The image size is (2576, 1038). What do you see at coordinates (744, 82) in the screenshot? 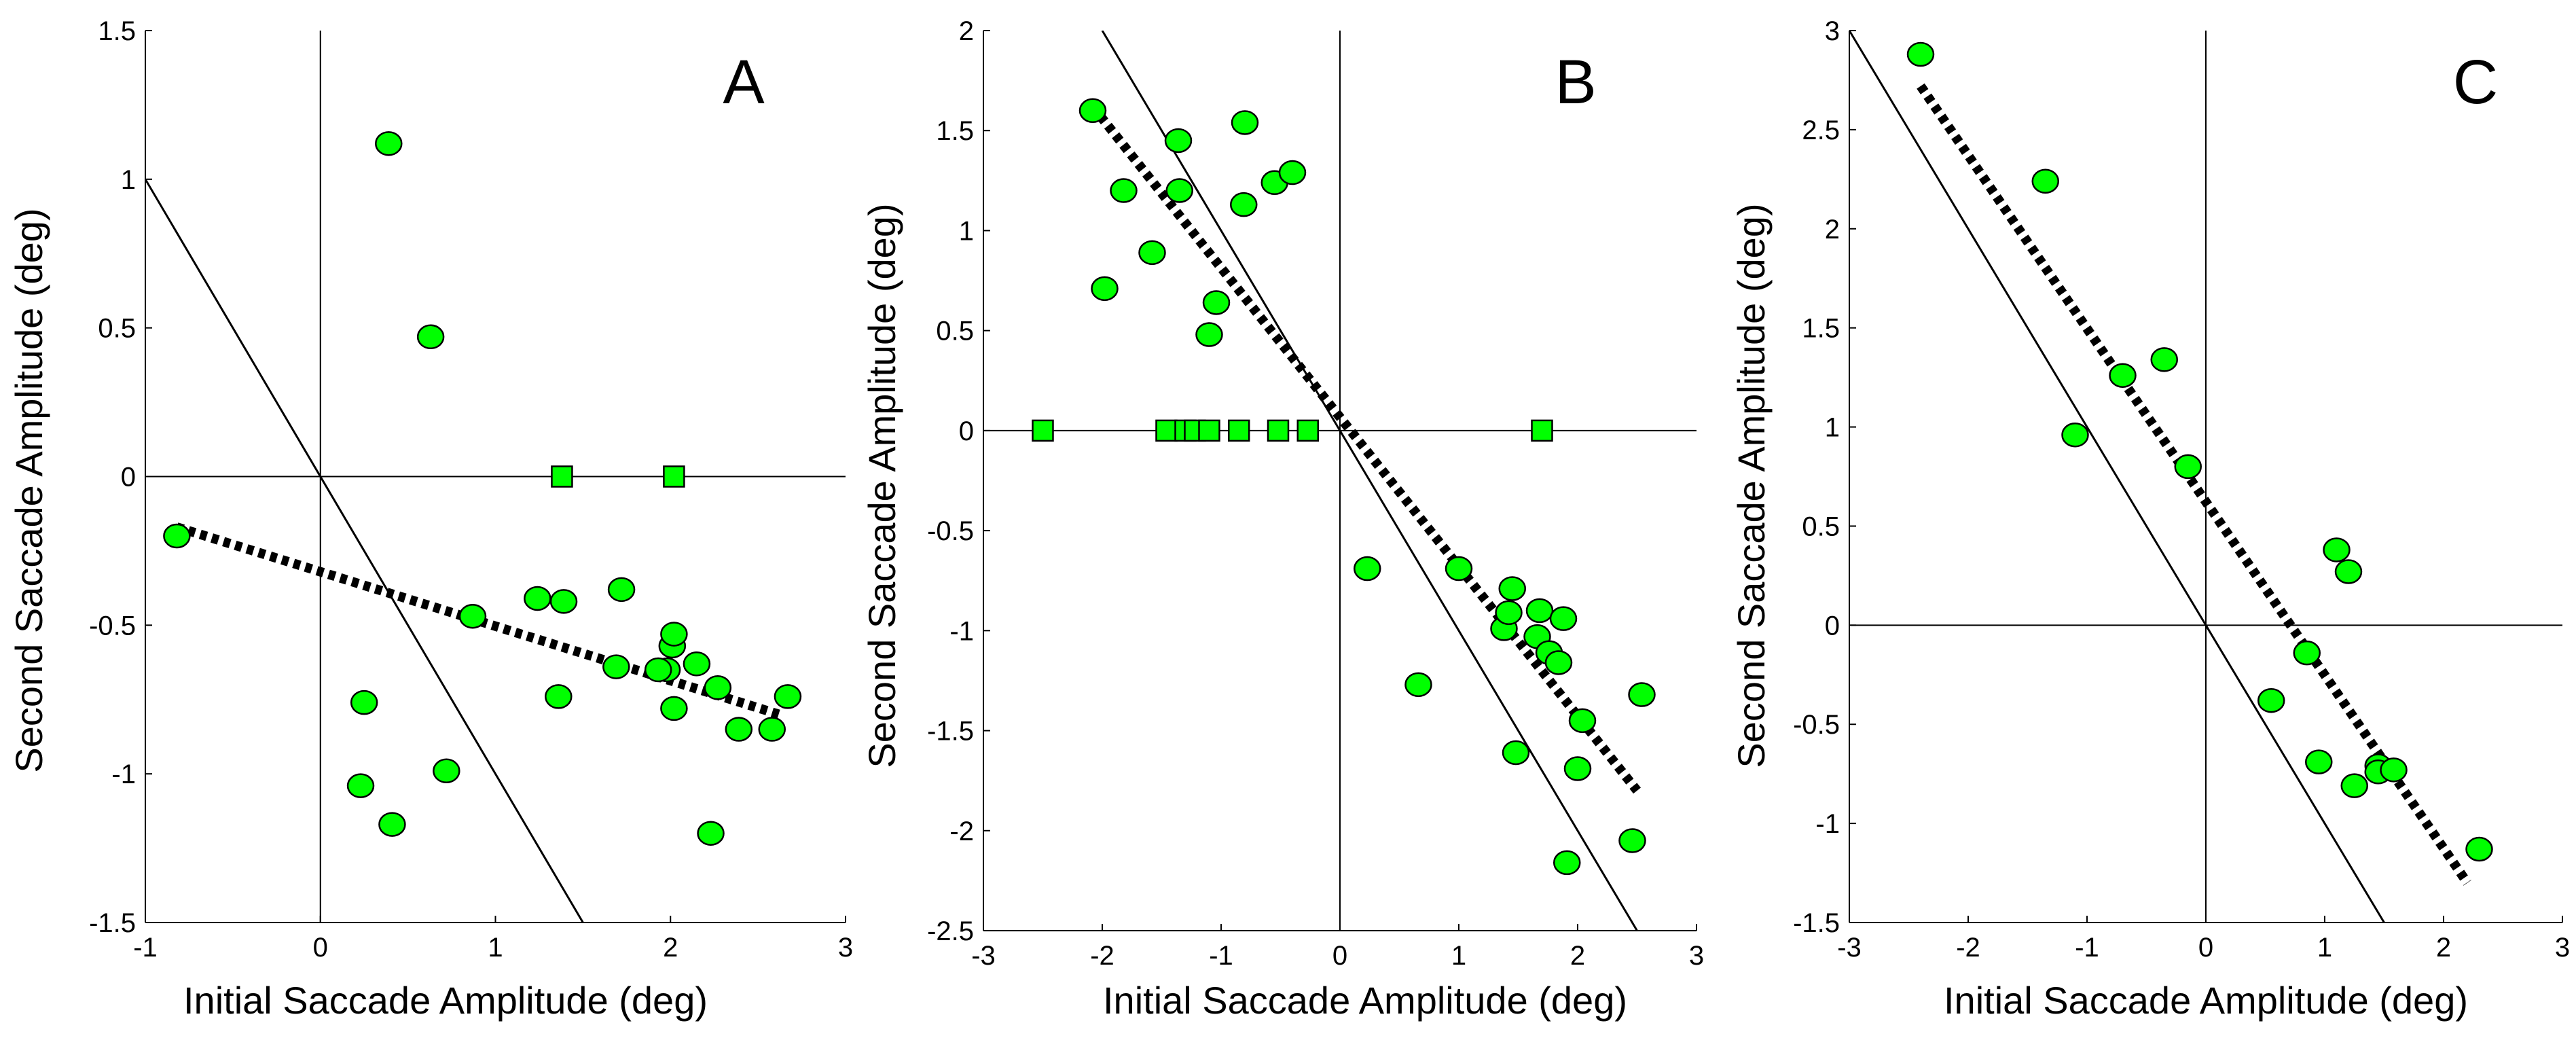
I see `panel-label: A` at bounding box center [744, 82].